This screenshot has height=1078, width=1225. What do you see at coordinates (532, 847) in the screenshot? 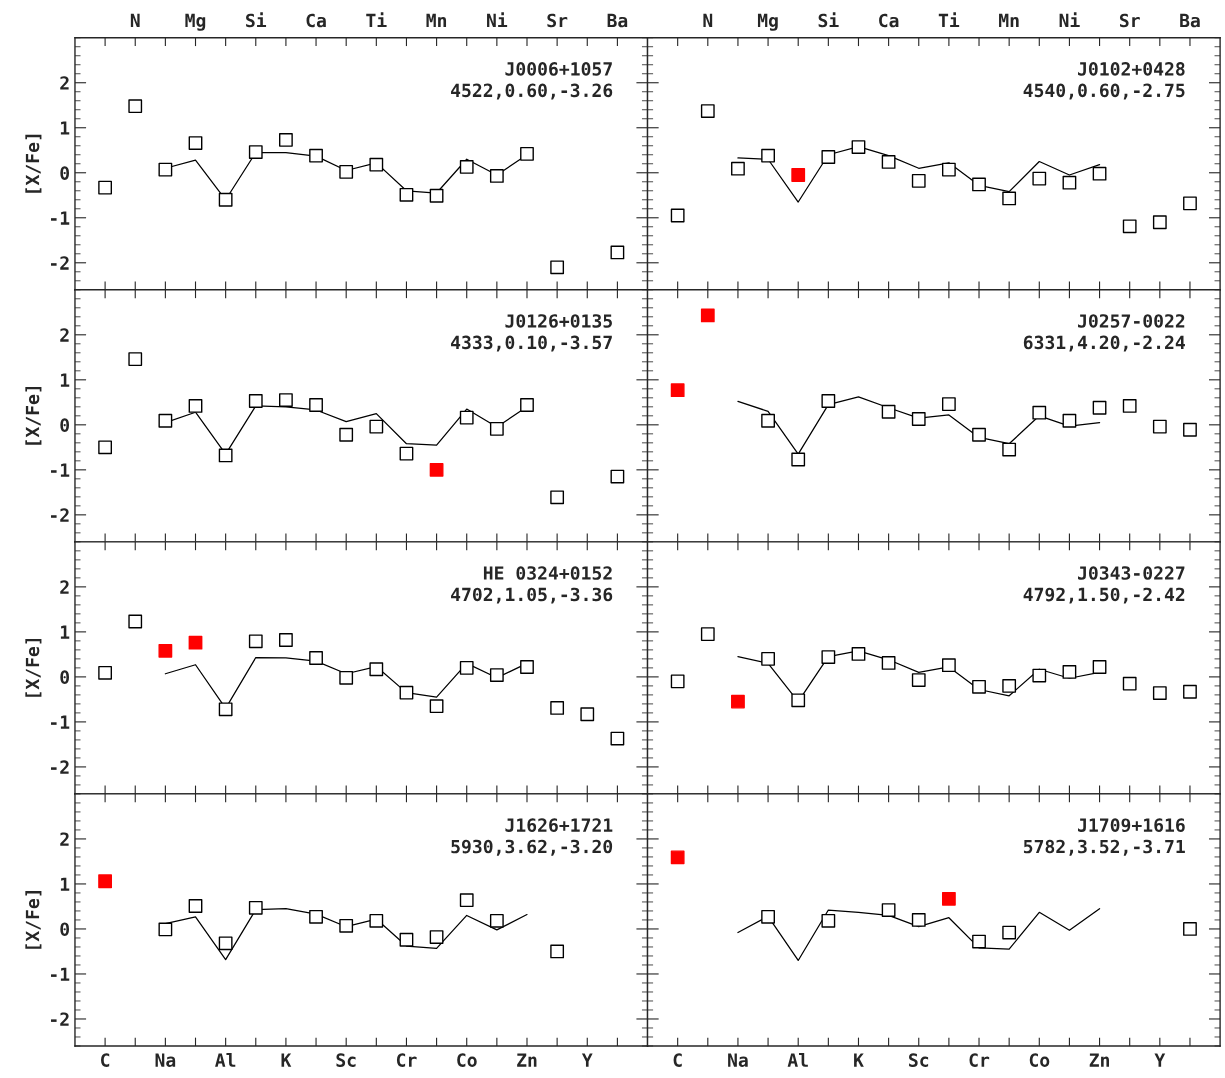
I see `annotation: 5930,3.62,-3.20` at bounding box center [532, 847].